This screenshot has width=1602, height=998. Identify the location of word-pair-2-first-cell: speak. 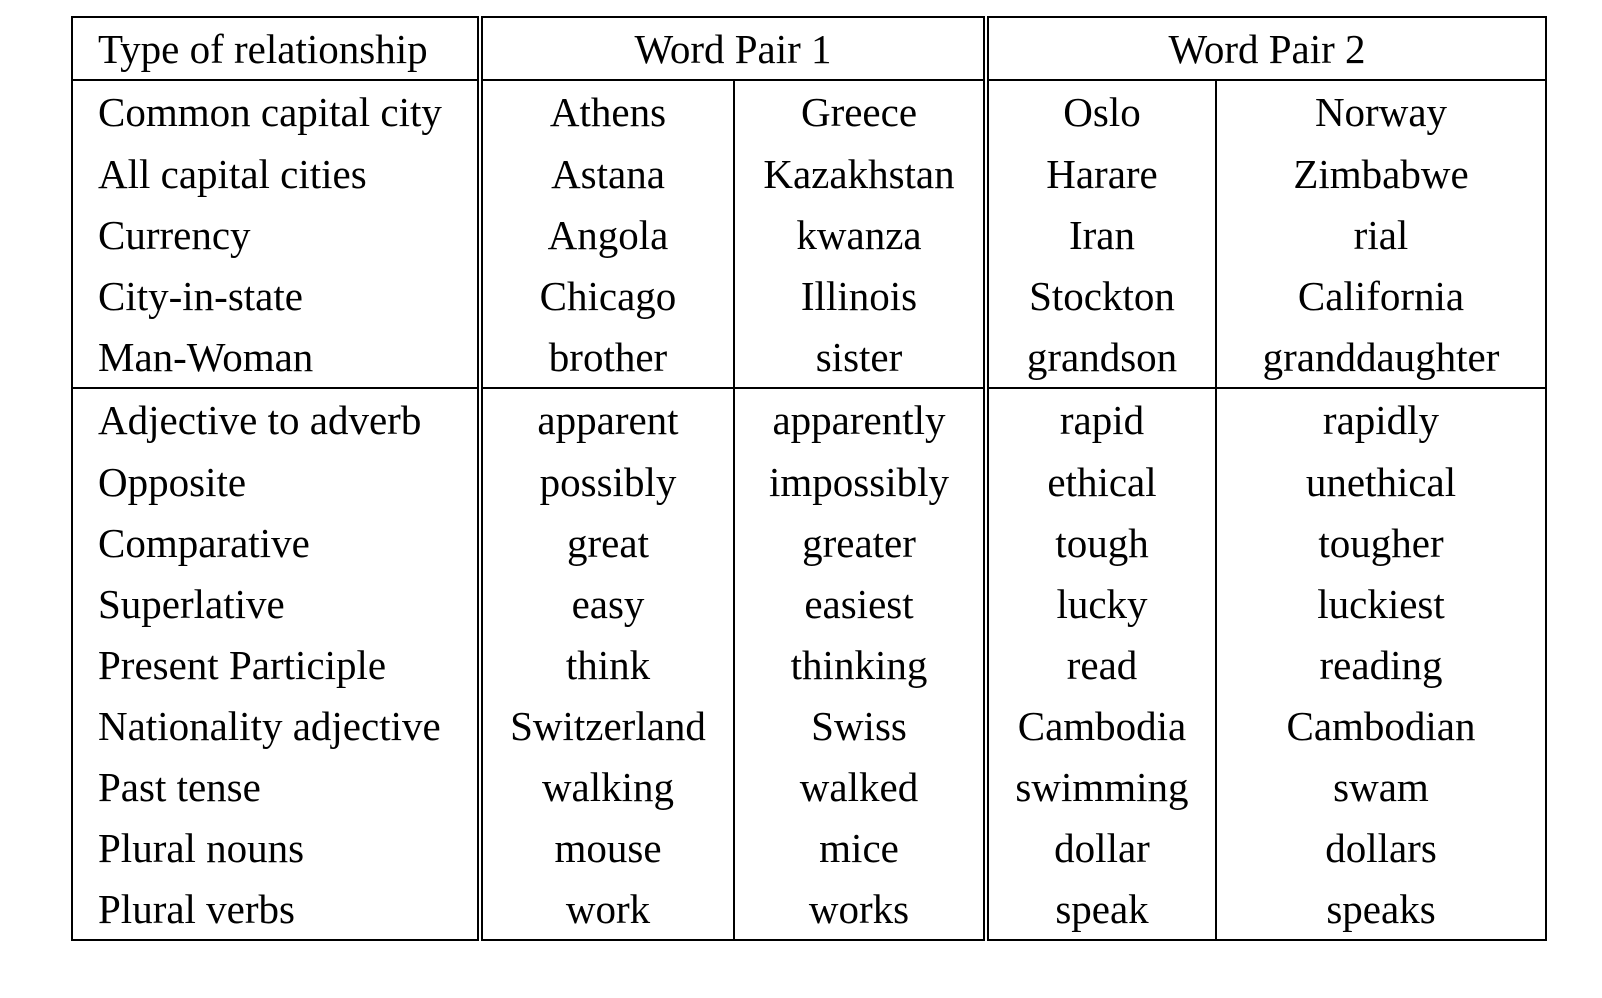
(1101, 909).